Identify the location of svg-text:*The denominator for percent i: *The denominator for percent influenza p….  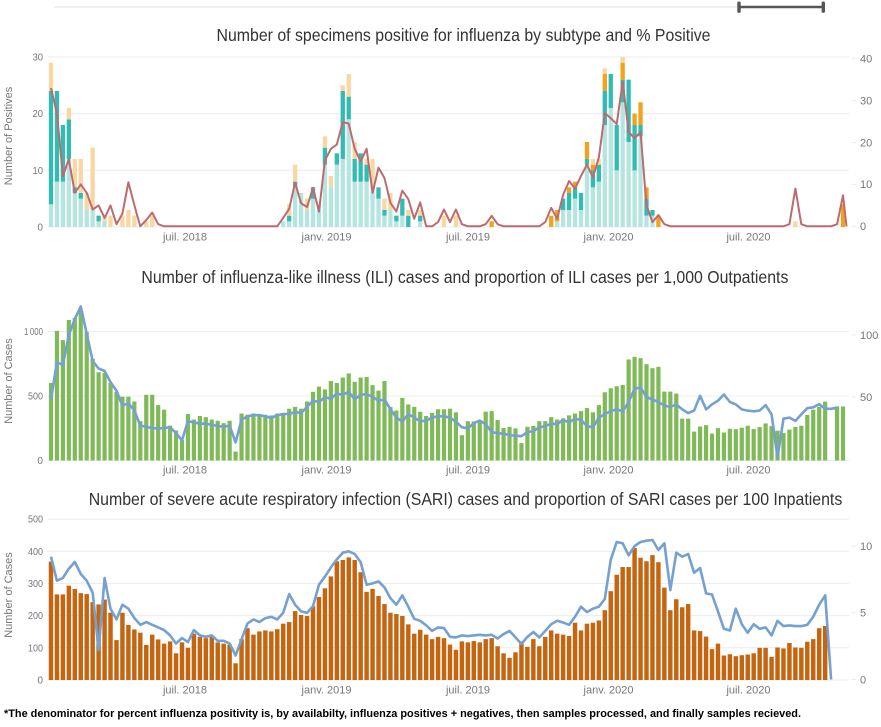
(402, 714).